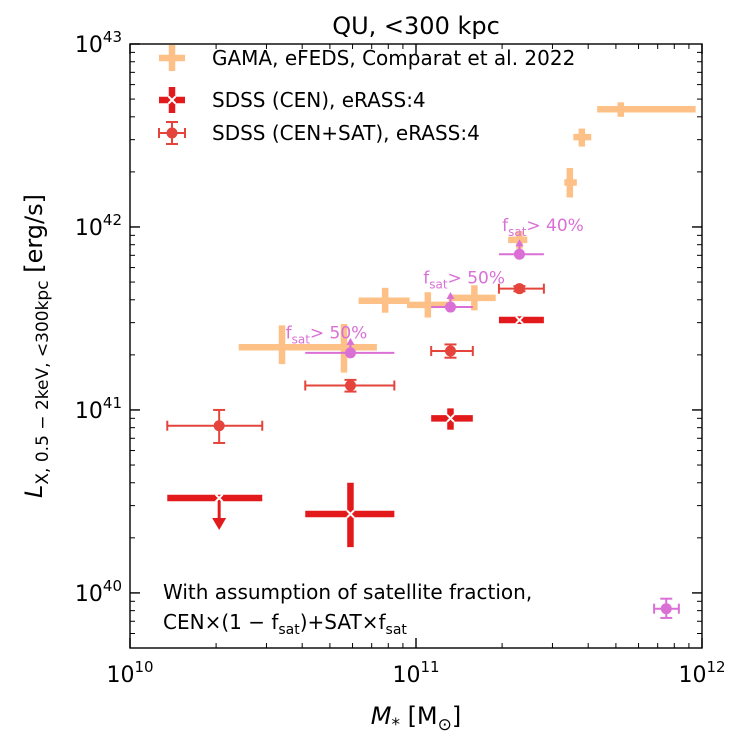 The height and width of the screenshot is (747, 747). What do you see at coordinates (429, 667) in the screenshot?
I see `tick-exponent: 11` at bounding box center [429, 667].